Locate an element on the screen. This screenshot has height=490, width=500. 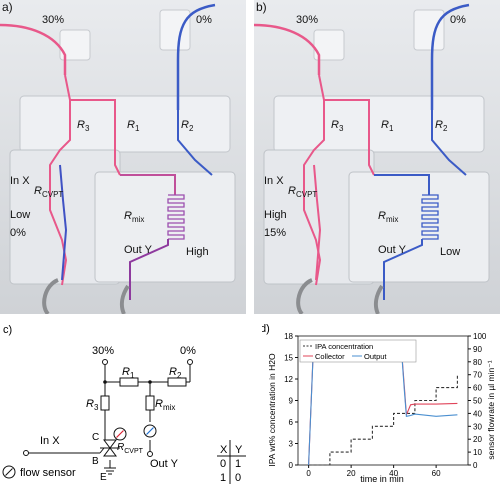
panel-b-rcvpt: RCVPT is located at coordinates (303, 192).